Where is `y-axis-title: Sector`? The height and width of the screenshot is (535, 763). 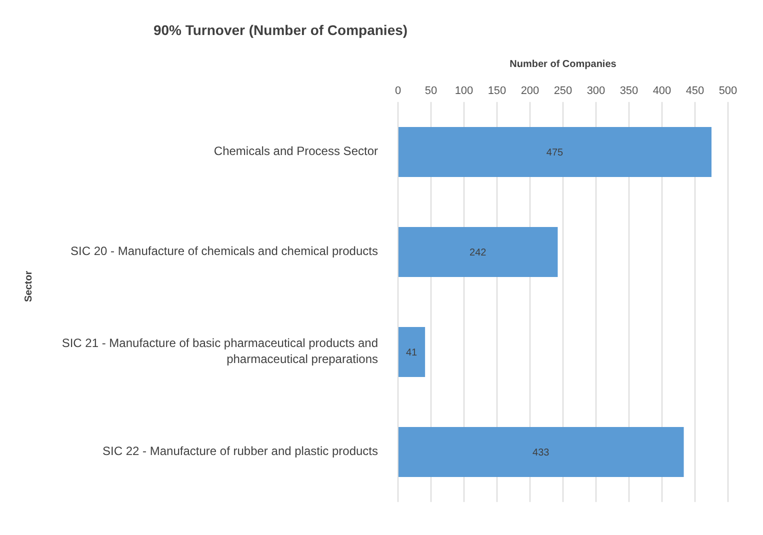
y-axis-title: Sector is located at coordinates (29, 286).